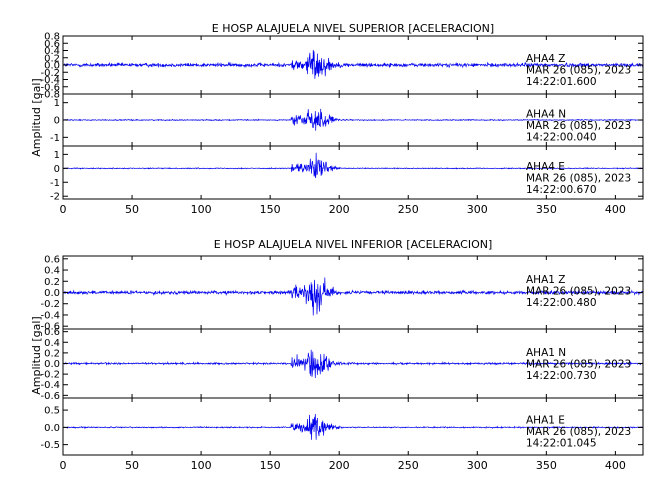 This screenshot has width=650, height=500. Describe the element at coordinates (545, 59) in the screenshot. I see `trace-station-label: AHA4 Z` at that location.